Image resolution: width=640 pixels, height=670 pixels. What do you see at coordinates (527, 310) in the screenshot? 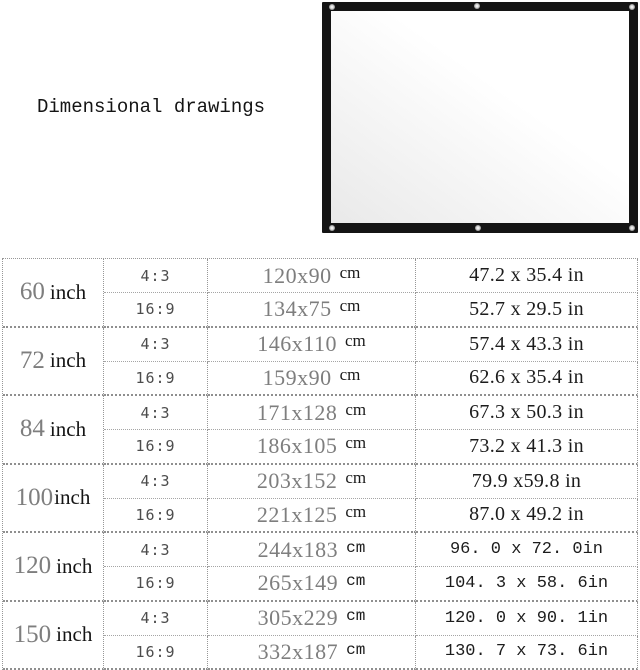
I see `inch-dimensions-cell: 52.7 x 29.5 in` at bounding box center [527, 310].